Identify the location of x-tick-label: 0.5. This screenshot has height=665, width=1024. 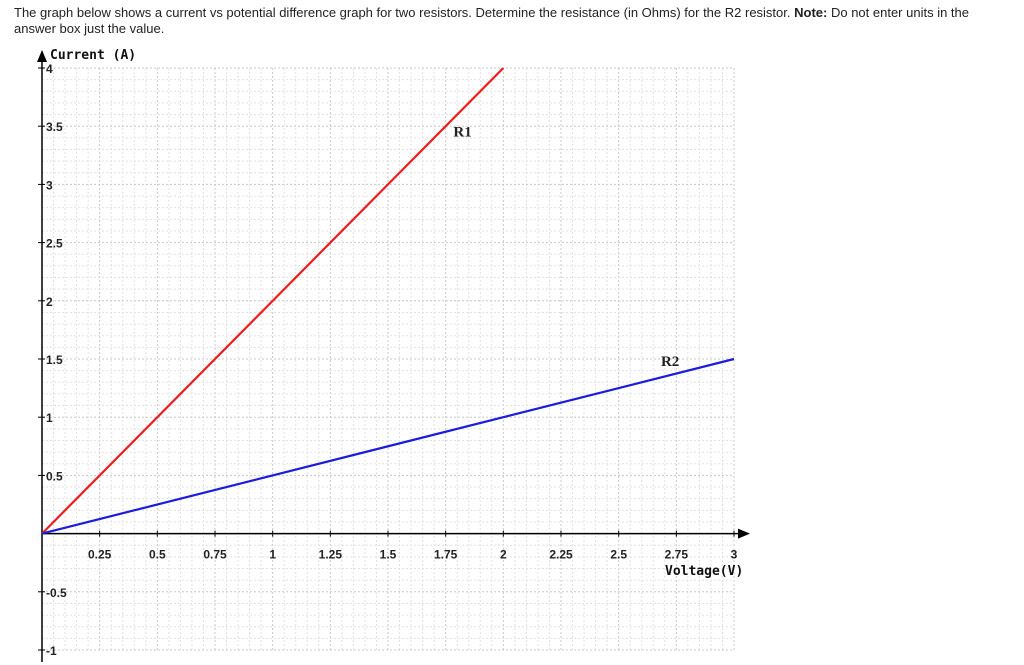
(157, 555).